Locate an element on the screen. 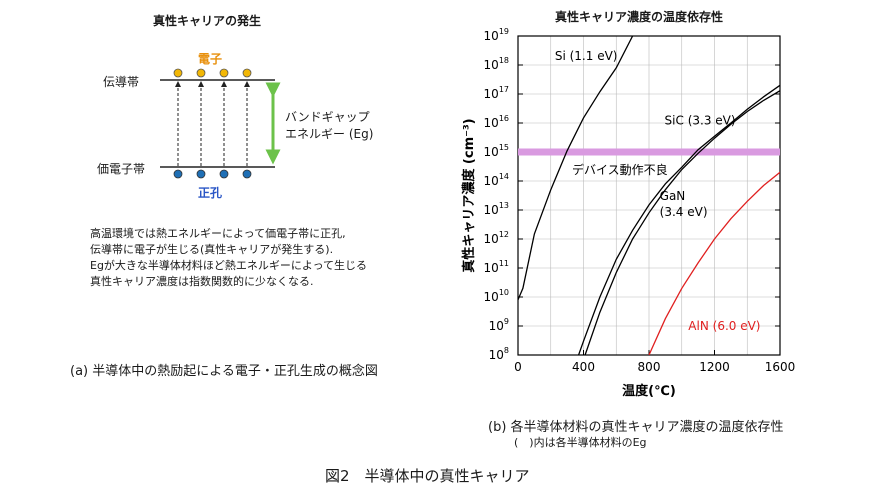 This screenshot has width=890, height=500. x-tick-label: 1600 is located at coordinates (780, 367).